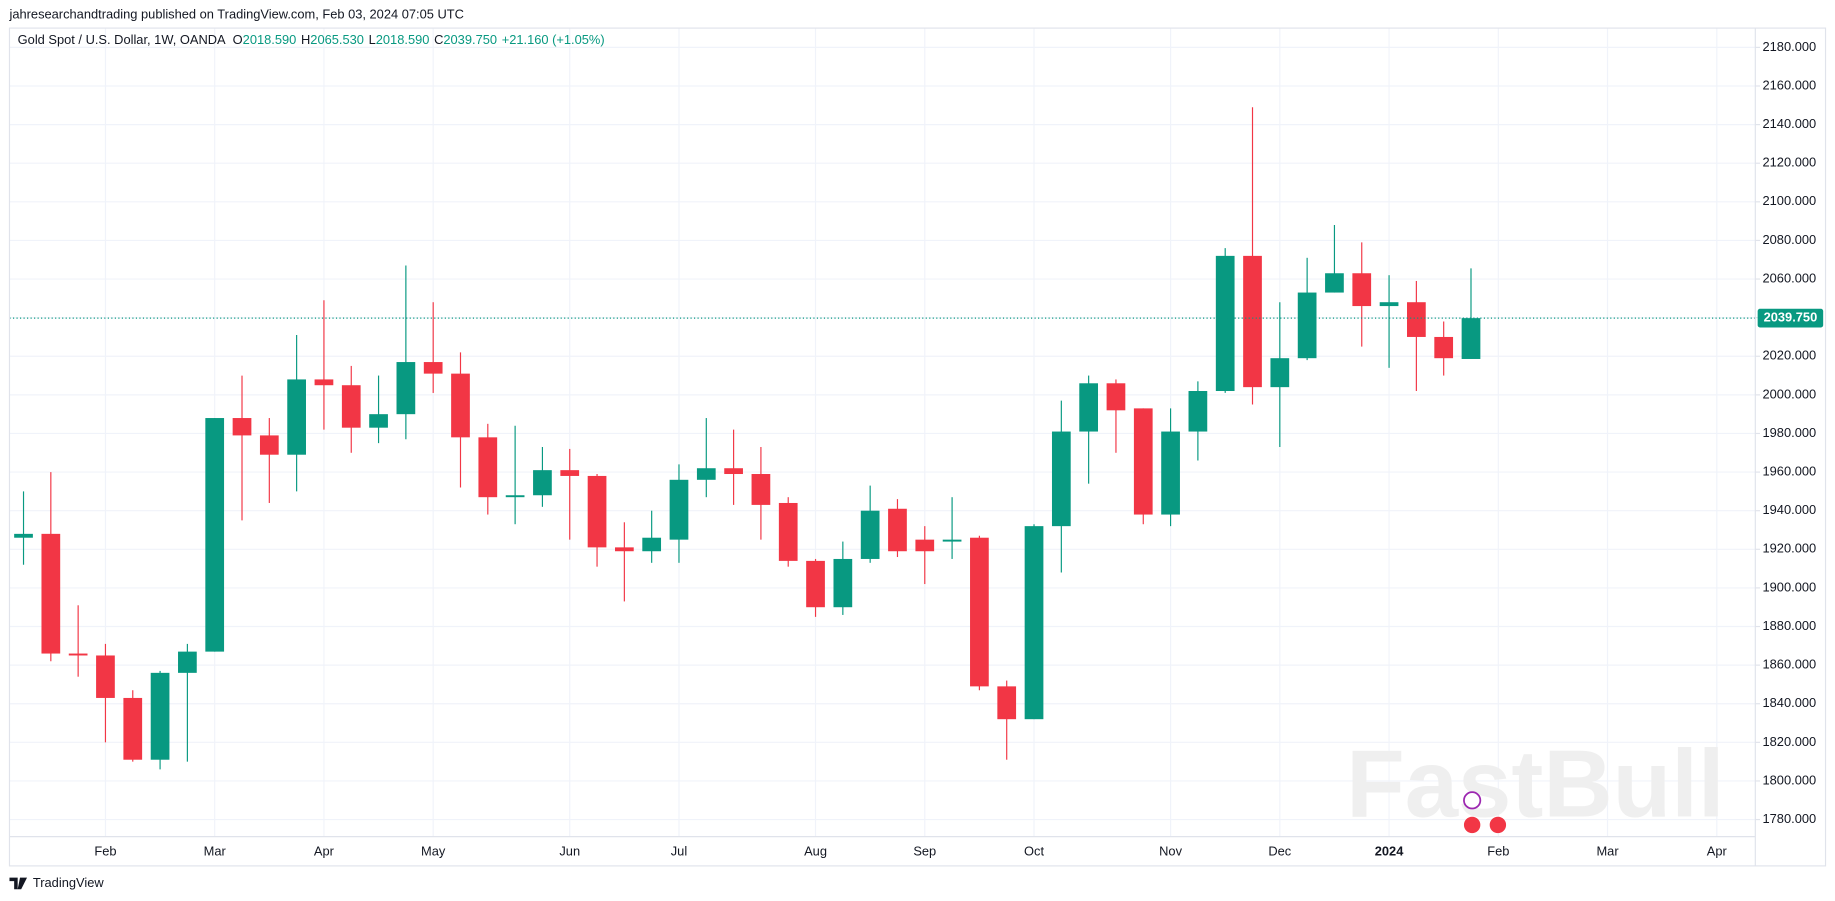 The width and height of the screenshot is (1835, 901). What do you see at coordinates (1790, 664) in the screenshot?
I see `y-tick-label: 1860.000` at bounding box center [1790, 664].